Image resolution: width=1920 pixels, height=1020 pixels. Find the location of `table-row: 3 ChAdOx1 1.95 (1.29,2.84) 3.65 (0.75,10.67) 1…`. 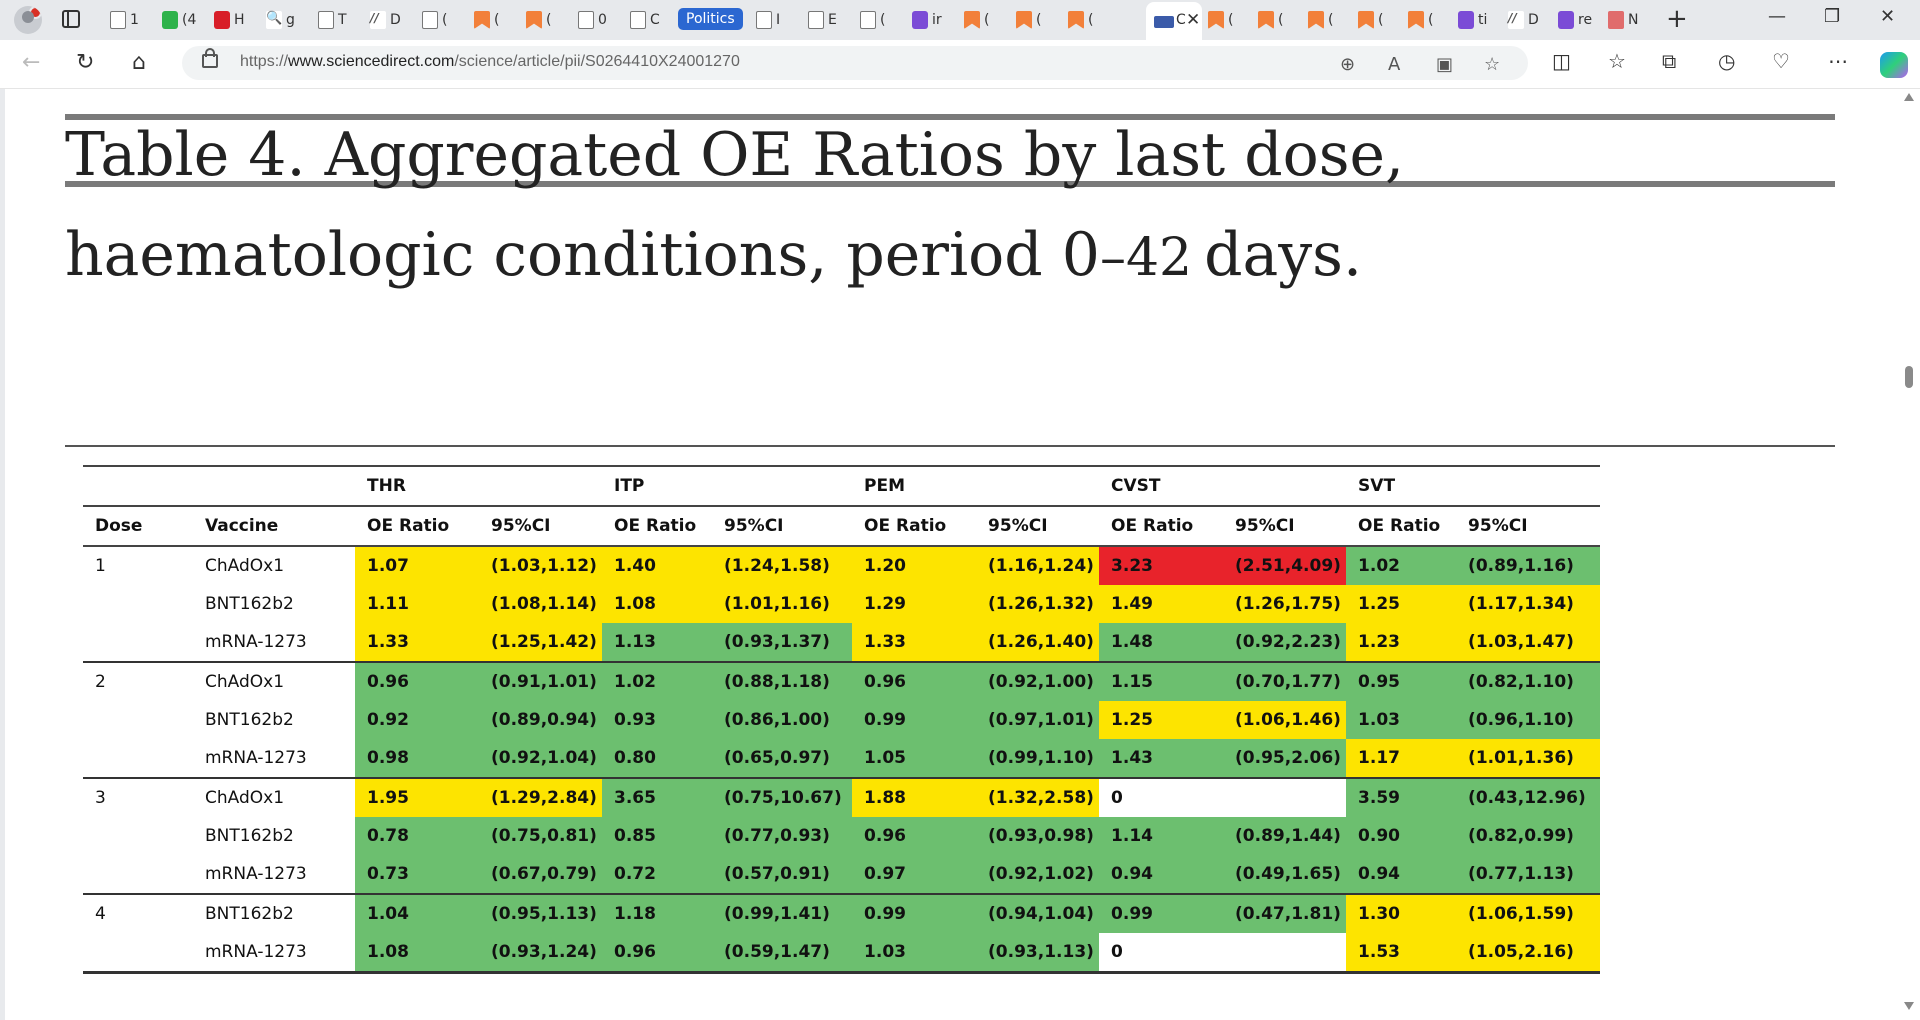

table-row: 3 ChAdOx1 1.95 (1.29,2.84) 3.65 (0.75,10.67) 1… is located at coordinates (842, 797).